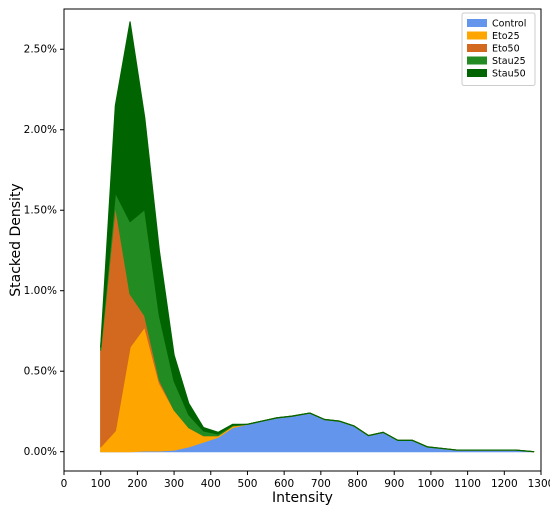 The height and width of the screenshot is (515, 550). What do you see at coordinates (394, 484) in the screenshot?
I see `x-tick-label: 900` at bounding box center [394, 484].